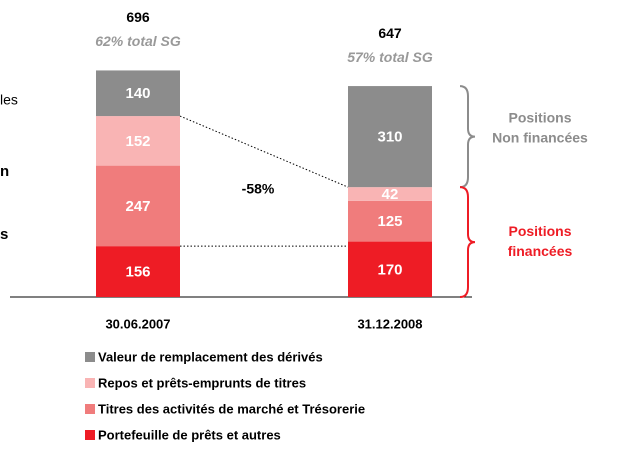 This screenshot has width=621, height=467. I want to click on total-label: 647, so click(390, 33).